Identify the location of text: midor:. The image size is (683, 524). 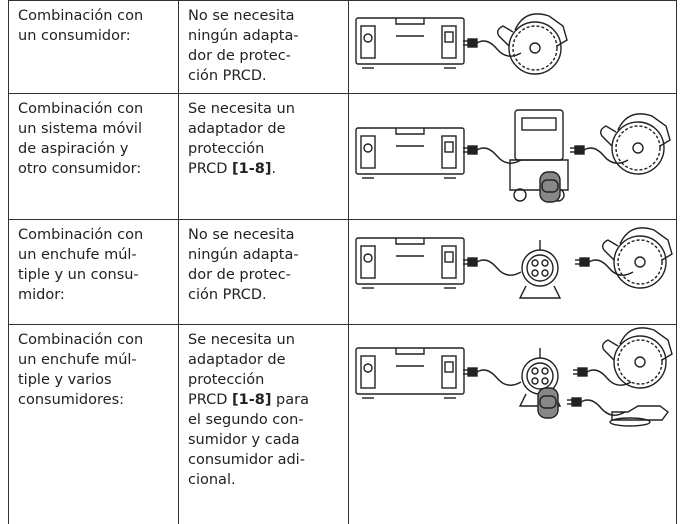
(41, 295).